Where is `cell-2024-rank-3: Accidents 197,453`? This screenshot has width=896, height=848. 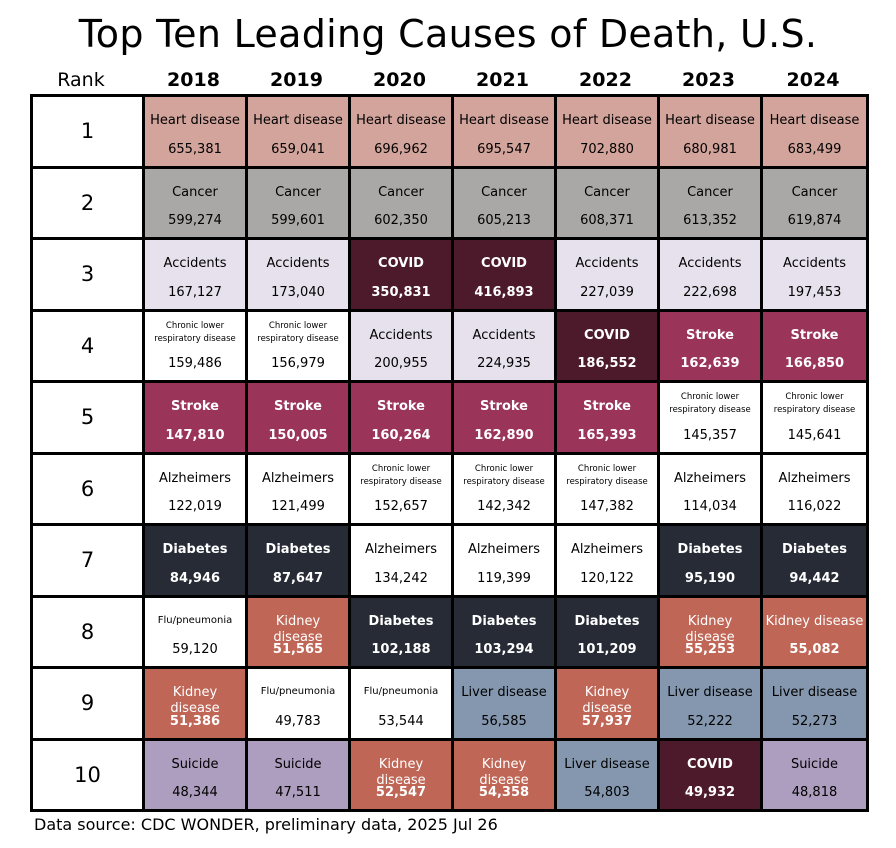
cell-2024-rank-3: Accidents 197,453 is located at coordinates (814, 274).